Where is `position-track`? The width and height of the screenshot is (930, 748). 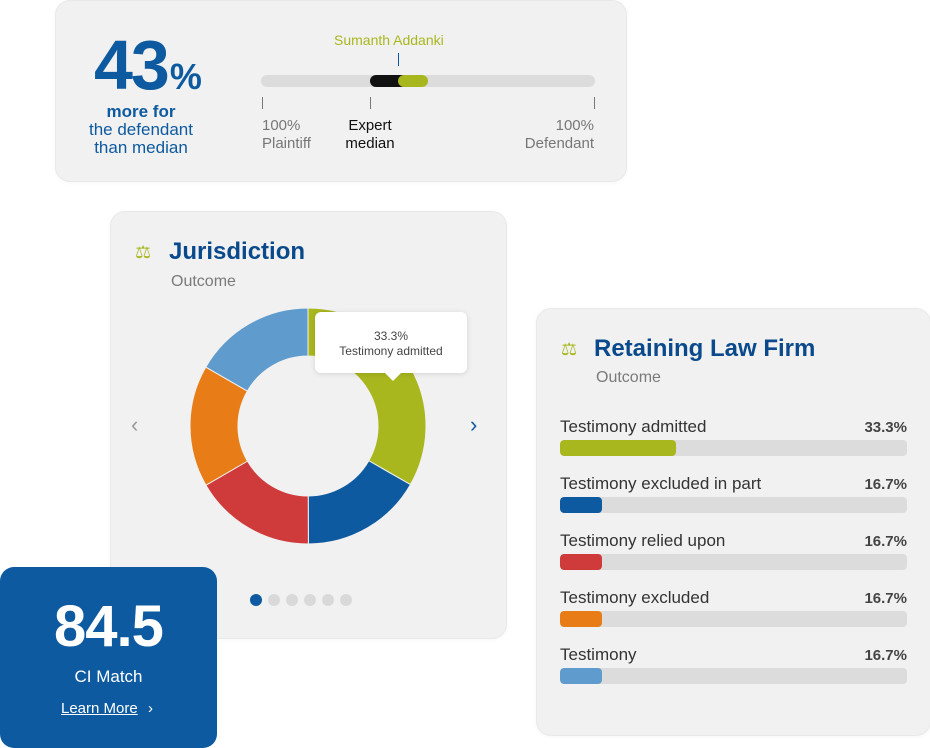
position-track is located at coordinates (428, 81).